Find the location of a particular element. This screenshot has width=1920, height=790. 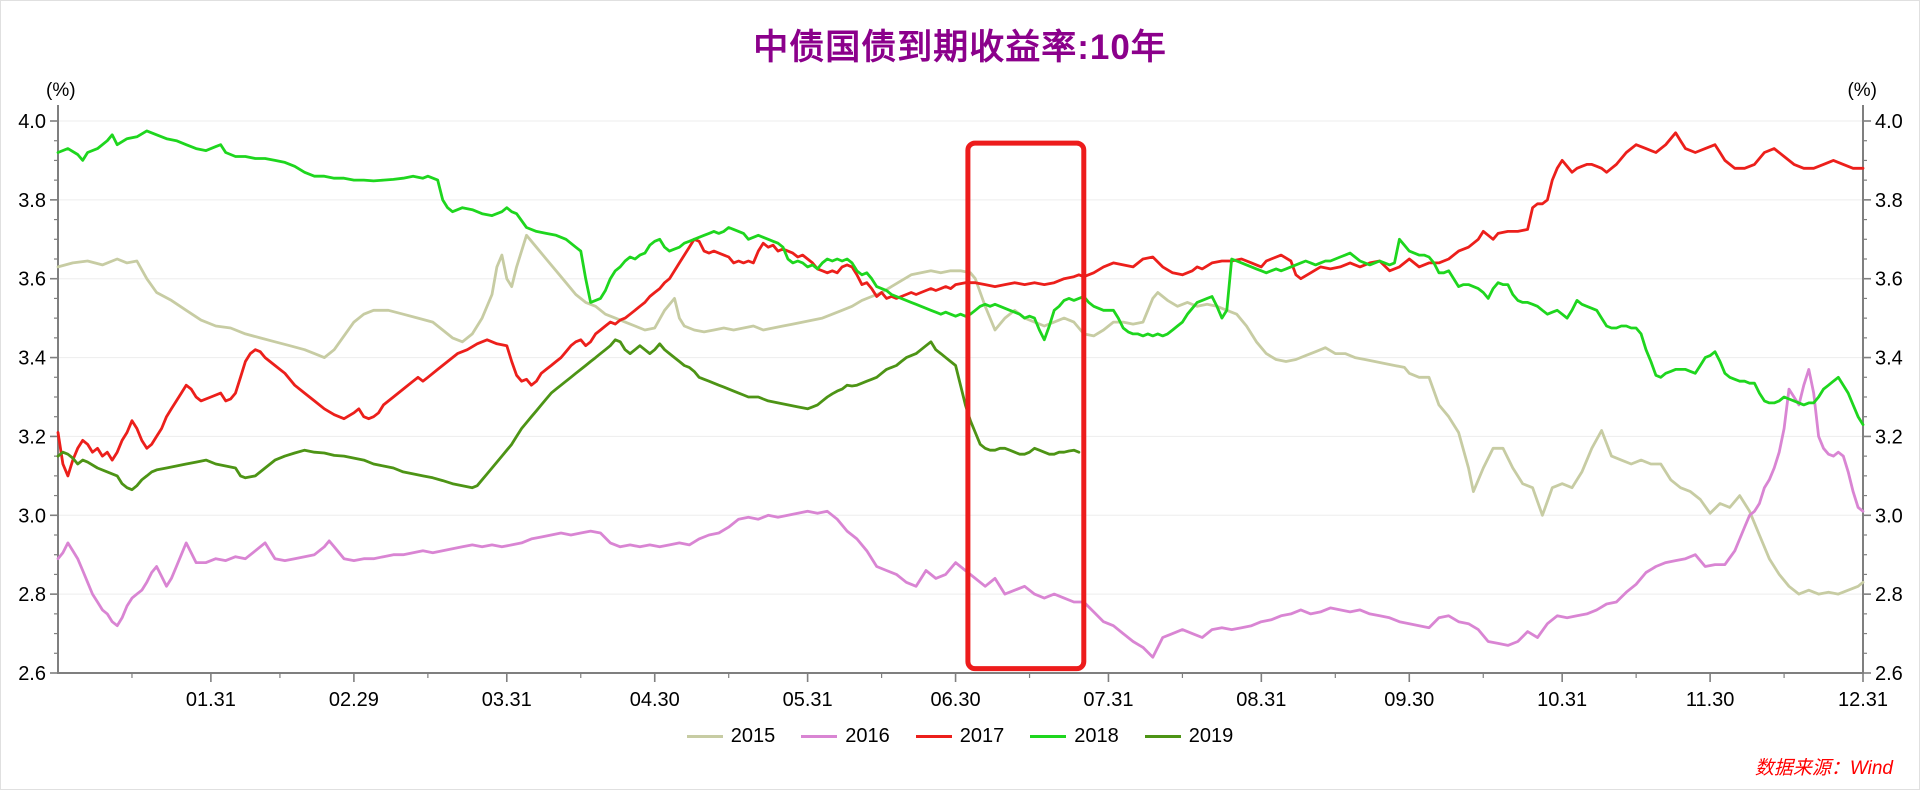

y-axis-label-left: 4.0 is located at coordinates (32, 122).